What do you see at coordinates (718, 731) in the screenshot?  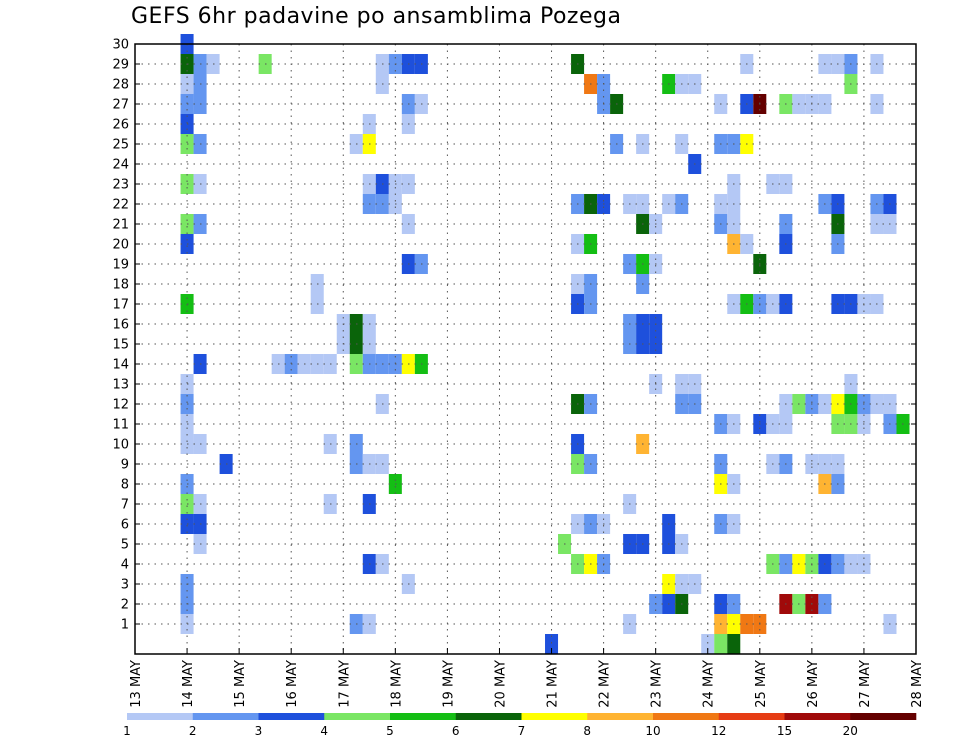 I see `colorbar-label: 12` at bounding box center [718, 731].